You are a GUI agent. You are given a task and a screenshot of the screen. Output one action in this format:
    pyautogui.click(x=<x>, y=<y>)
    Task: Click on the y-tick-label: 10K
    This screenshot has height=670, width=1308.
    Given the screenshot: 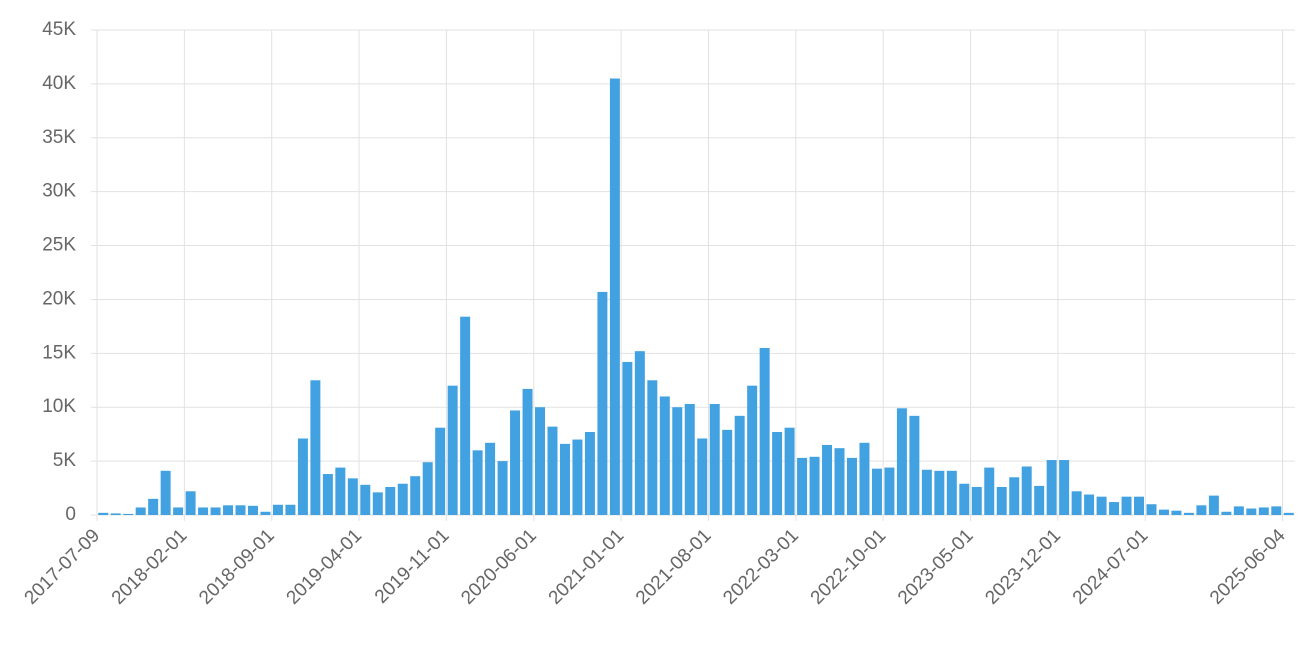 What is the action you would take?
    pyautogui.click(x=59, y=406)
    